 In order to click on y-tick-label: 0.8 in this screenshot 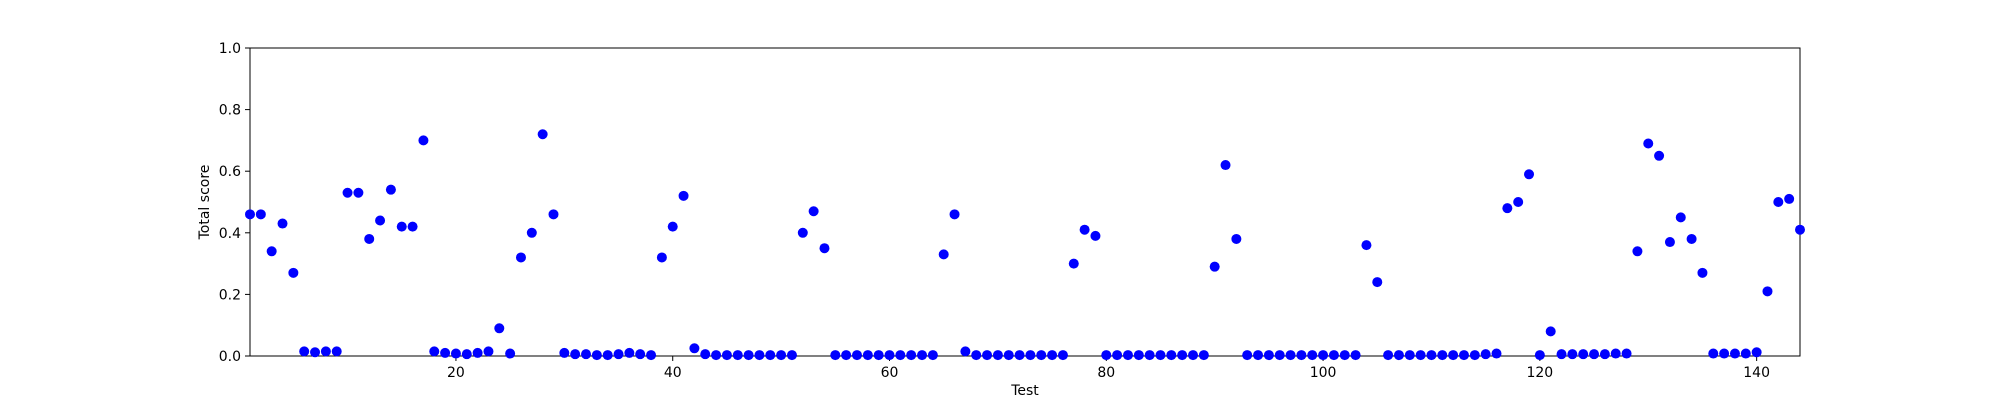, I will do `click(230, 111)`.